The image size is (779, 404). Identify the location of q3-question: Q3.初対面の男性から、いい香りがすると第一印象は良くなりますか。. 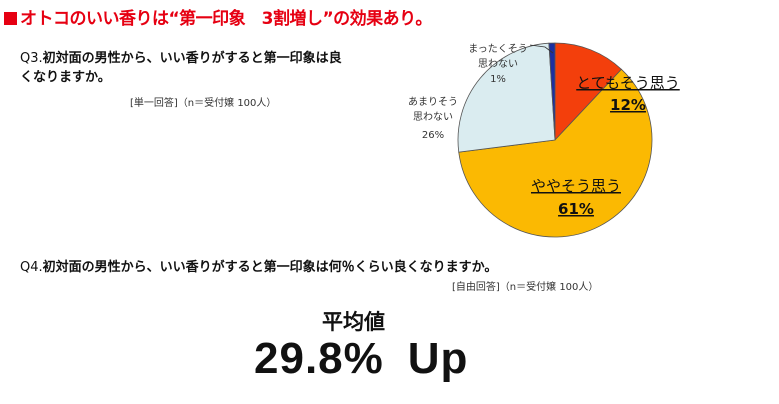
(185, 68).